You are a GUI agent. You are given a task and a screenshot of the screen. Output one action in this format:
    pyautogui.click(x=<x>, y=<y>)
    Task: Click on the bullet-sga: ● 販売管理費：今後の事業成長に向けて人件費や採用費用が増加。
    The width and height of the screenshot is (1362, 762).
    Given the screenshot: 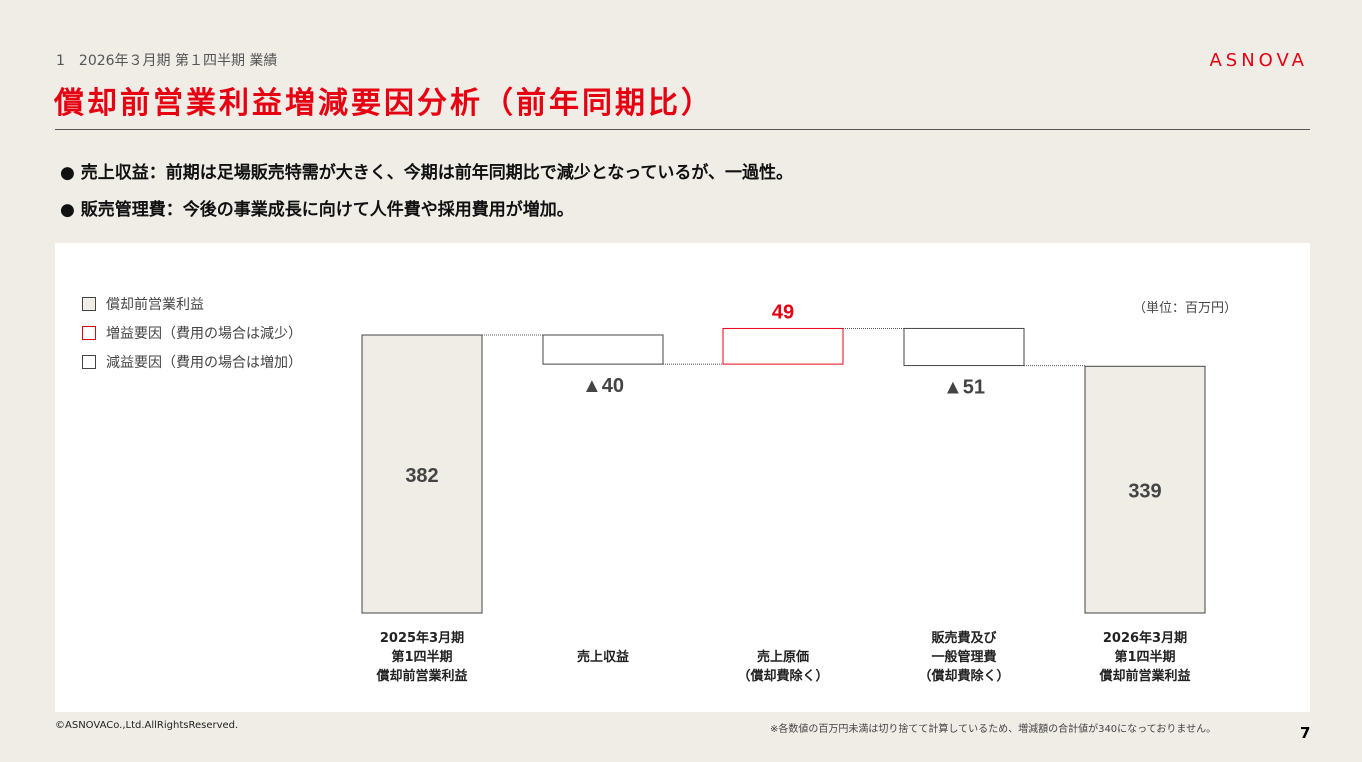 What is the action you would take?
    pyautogui.click(x=317, y=210)
    